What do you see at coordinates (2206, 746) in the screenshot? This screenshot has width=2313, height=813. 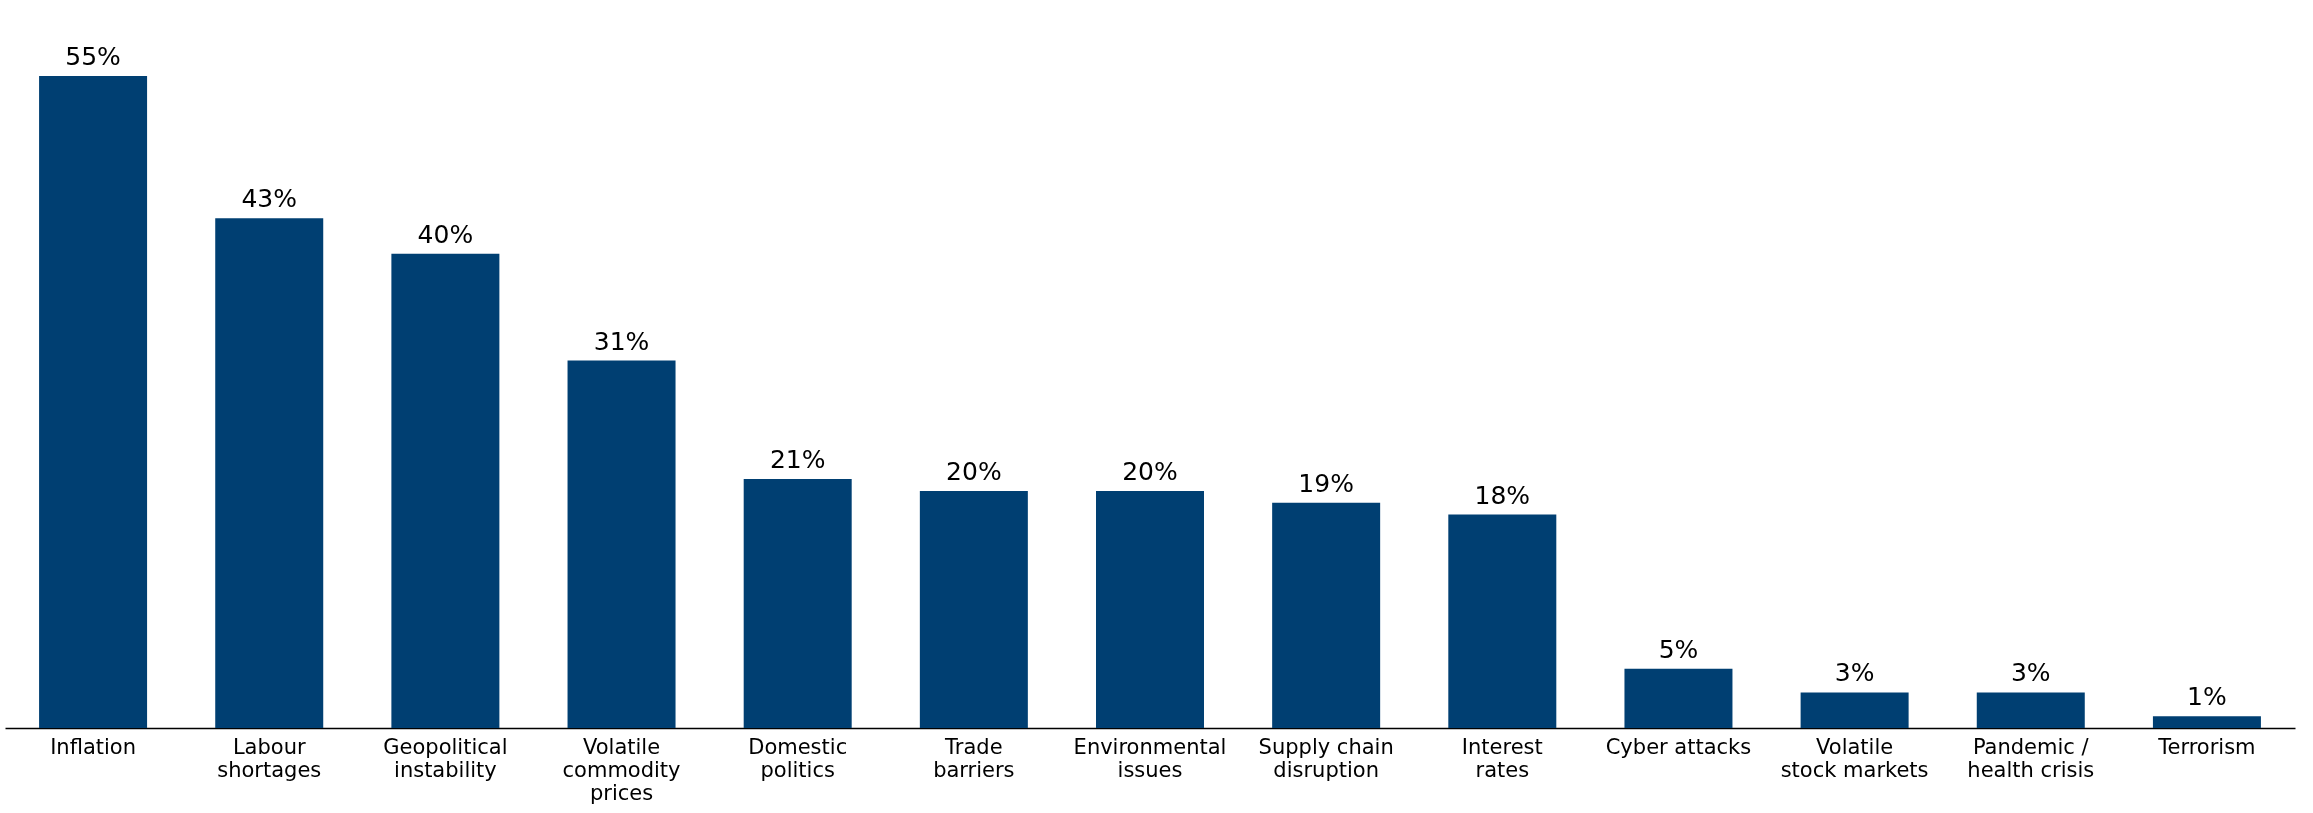 I see `x-tick-label: Terrorism` at bounding box center [2206, 746].